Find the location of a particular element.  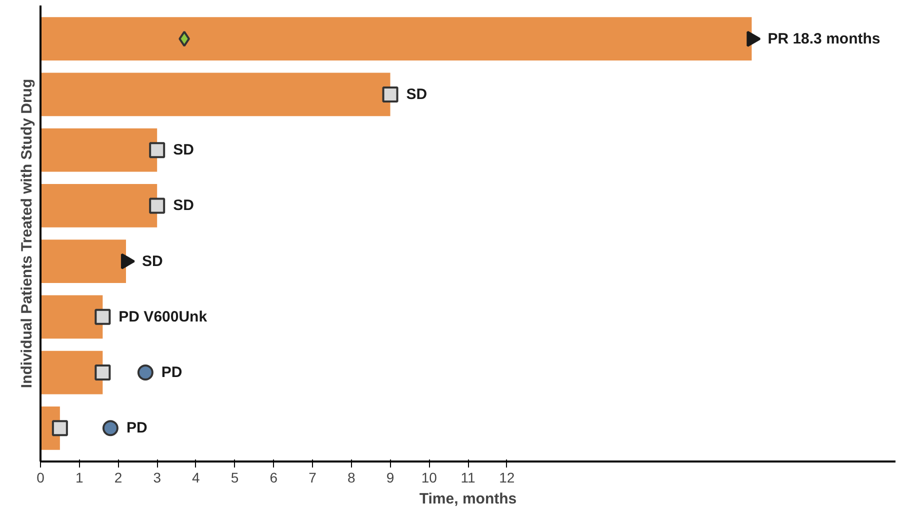

y-axis-title: Individual Patients Treated with Study Drug is located at coordinates (27, 233).